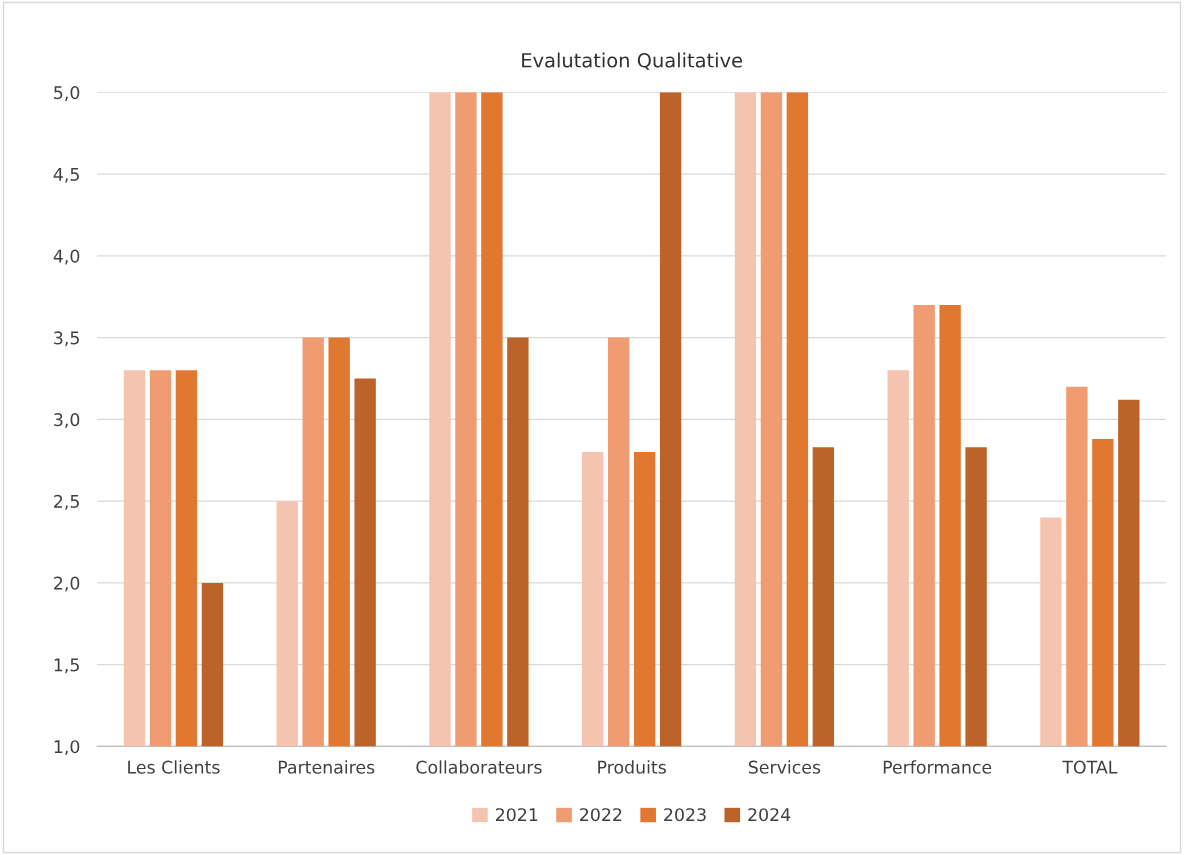 Image resolution: width=1184 pixels, height=855 pixels. Describe the element at coordinates (66, 257) in the screenshot. I see `y-tick-label: 4,0` at that location.